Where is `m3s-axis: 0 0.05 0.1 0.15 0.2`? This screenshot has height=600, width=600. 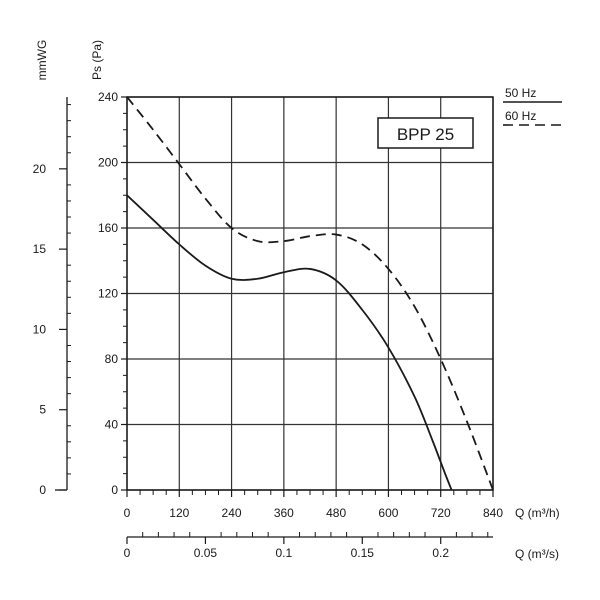
m3s-axis: 0 0.05 0.1 0.15 0.2 is located at coordinates (308, 546).